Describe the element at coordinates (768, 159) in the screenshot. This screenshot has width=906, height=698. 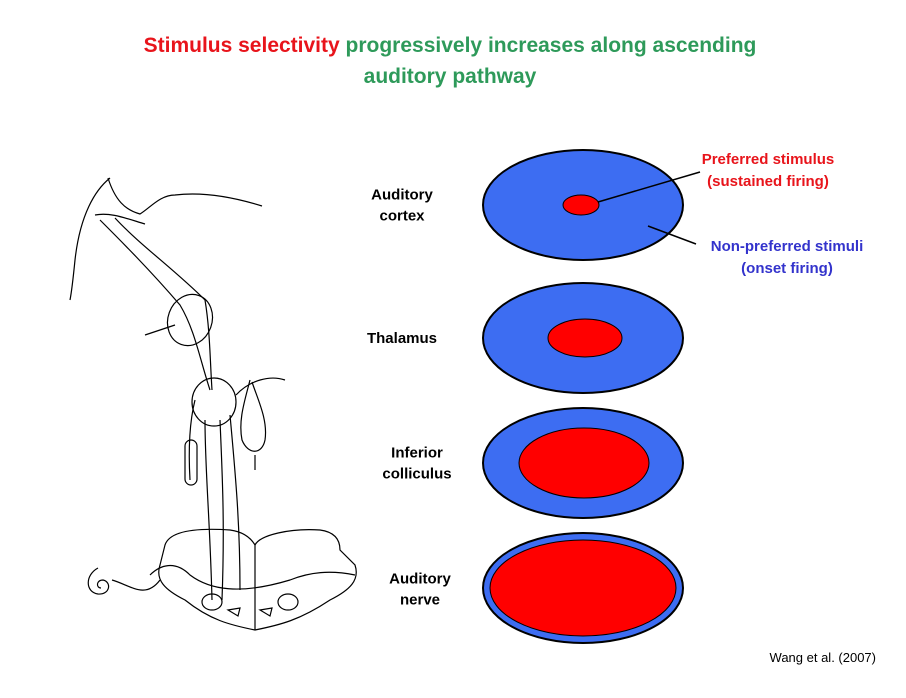
I see `preferred-note: Preferred stimulus` at that location.